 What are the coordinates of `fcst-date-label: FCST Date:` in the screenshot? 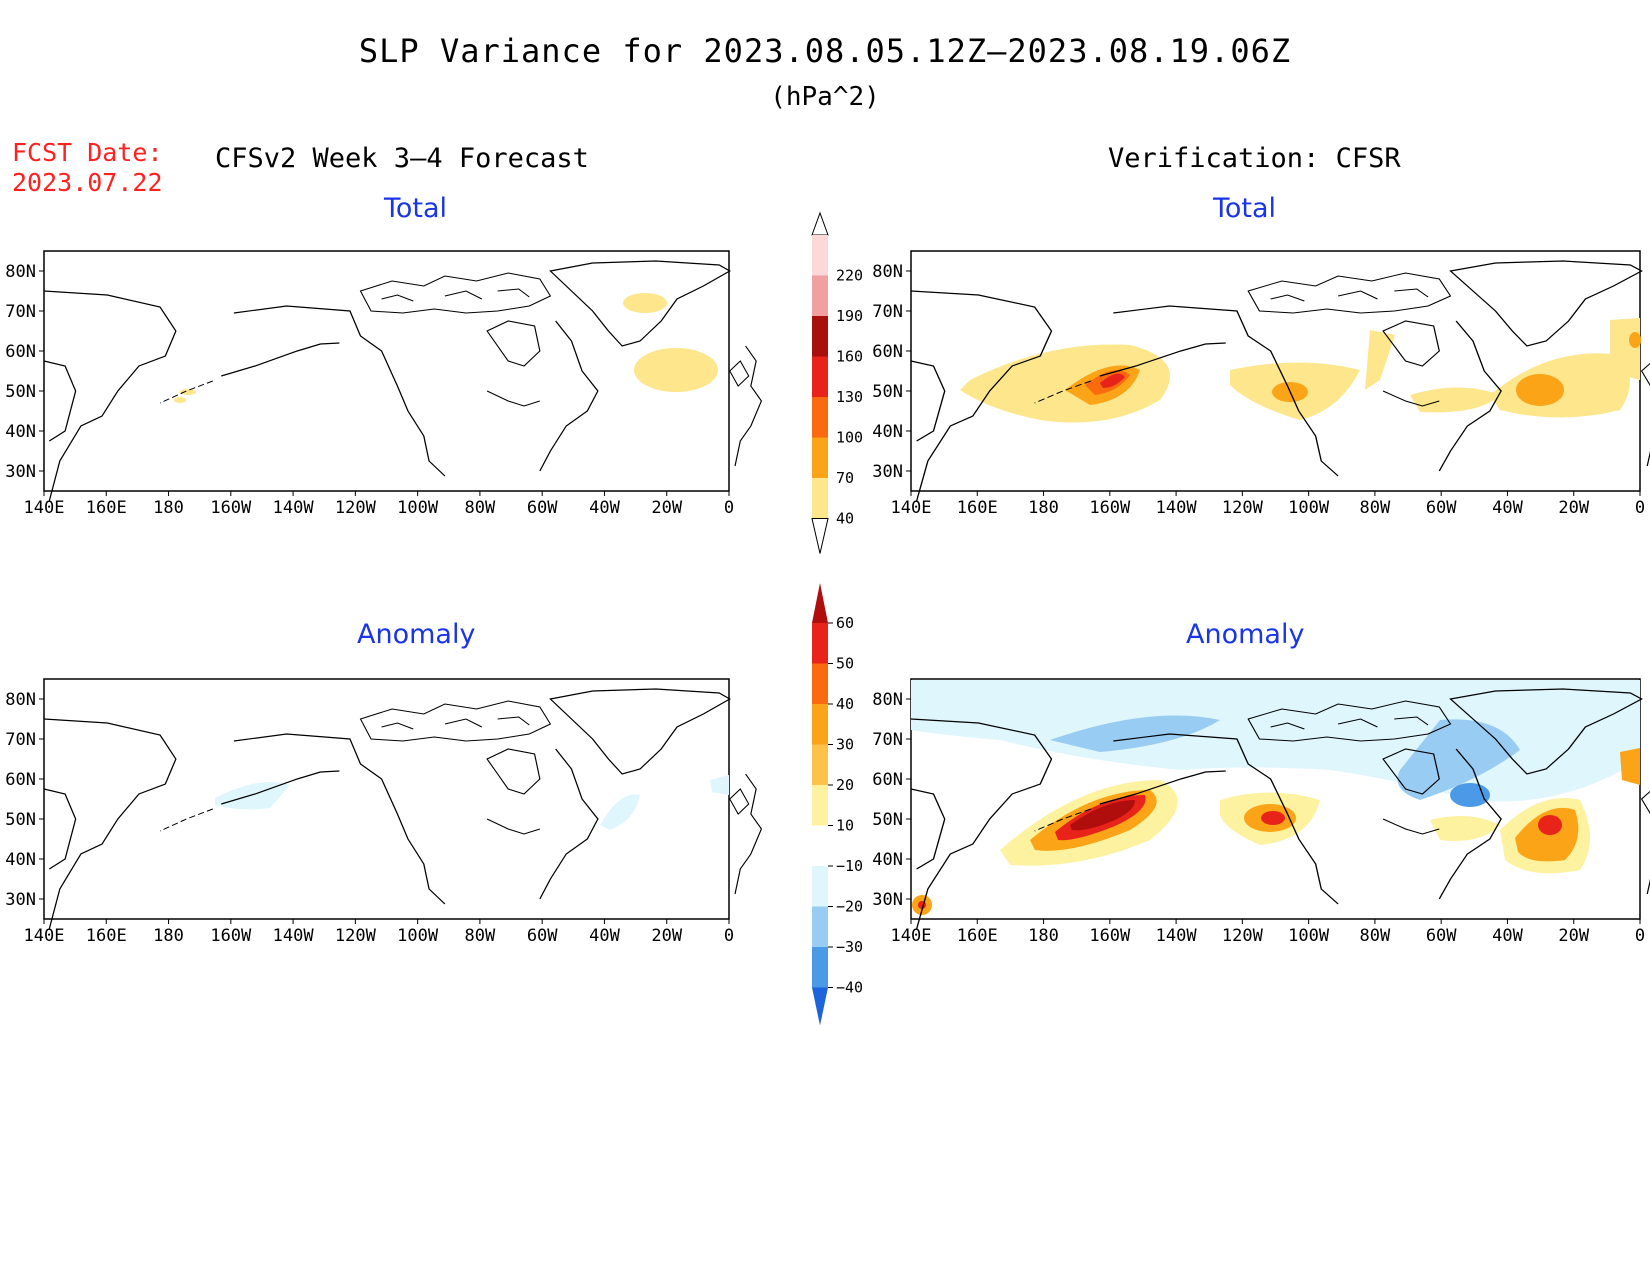 It's located at (87, 152).